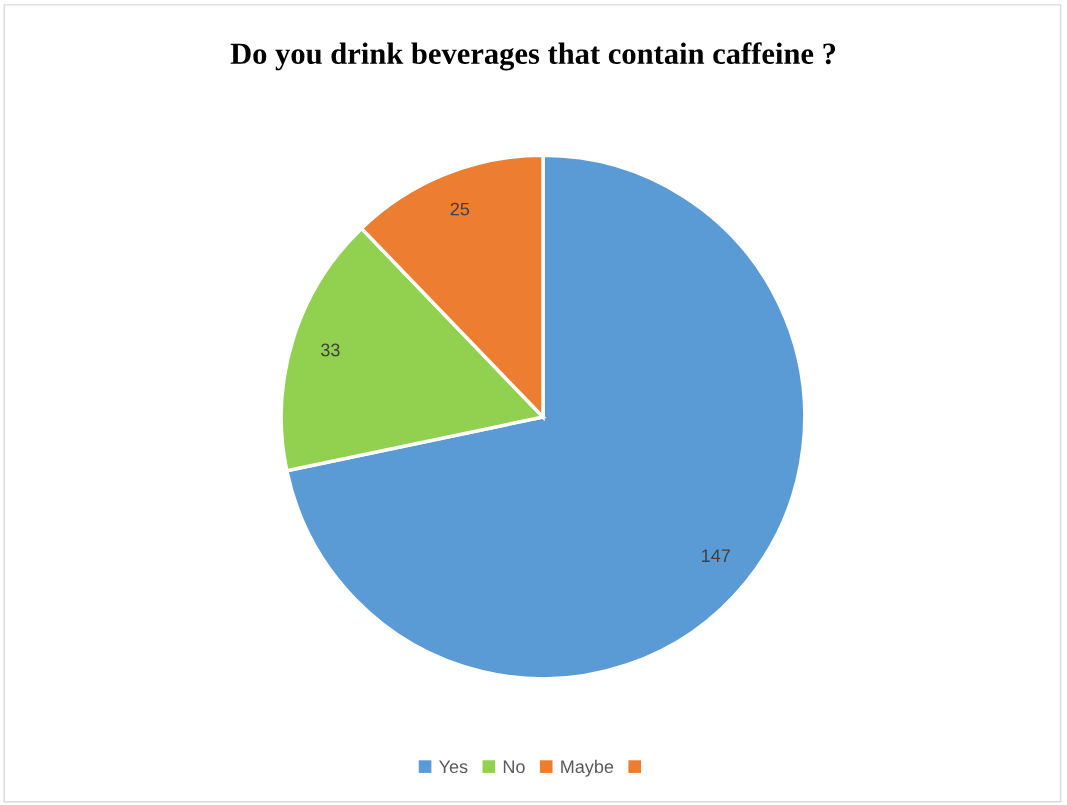 This screenshot has width=1067, height=805. What do you see at coordinates (587, 768) in the screenshot?
I see `legend-label: Maybe` at bounding box center [587, 768].